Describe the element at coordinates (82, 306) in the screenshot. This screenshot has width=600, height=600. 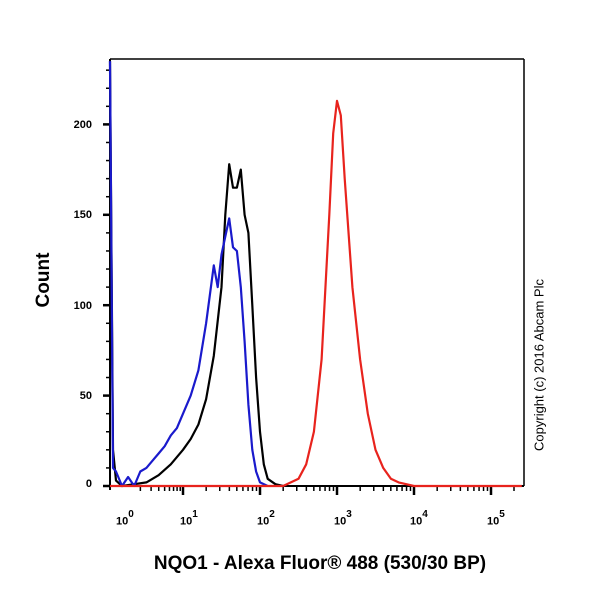
I see `y-tick-label: 100` at that location.